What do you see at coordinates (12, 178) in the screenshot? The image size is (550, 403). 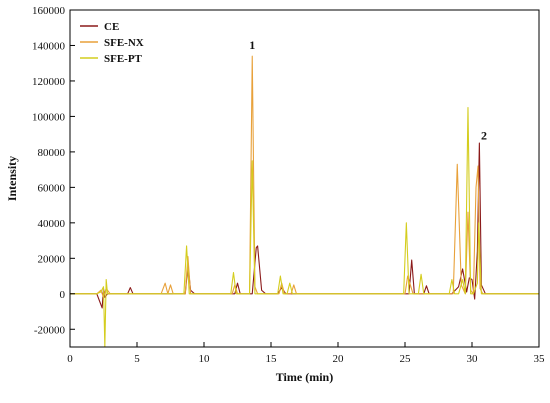 I see `y-axis-title: Intensity` at bounding box center [12, 178].